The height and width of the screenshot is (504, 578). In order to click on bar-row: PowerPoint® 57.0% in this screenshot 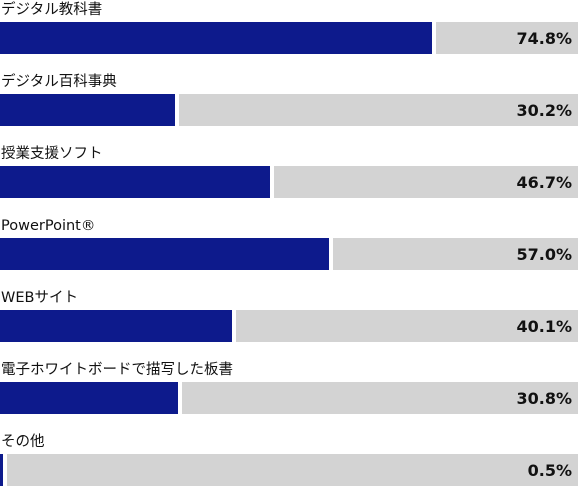, I will do `click(289, 252)`.